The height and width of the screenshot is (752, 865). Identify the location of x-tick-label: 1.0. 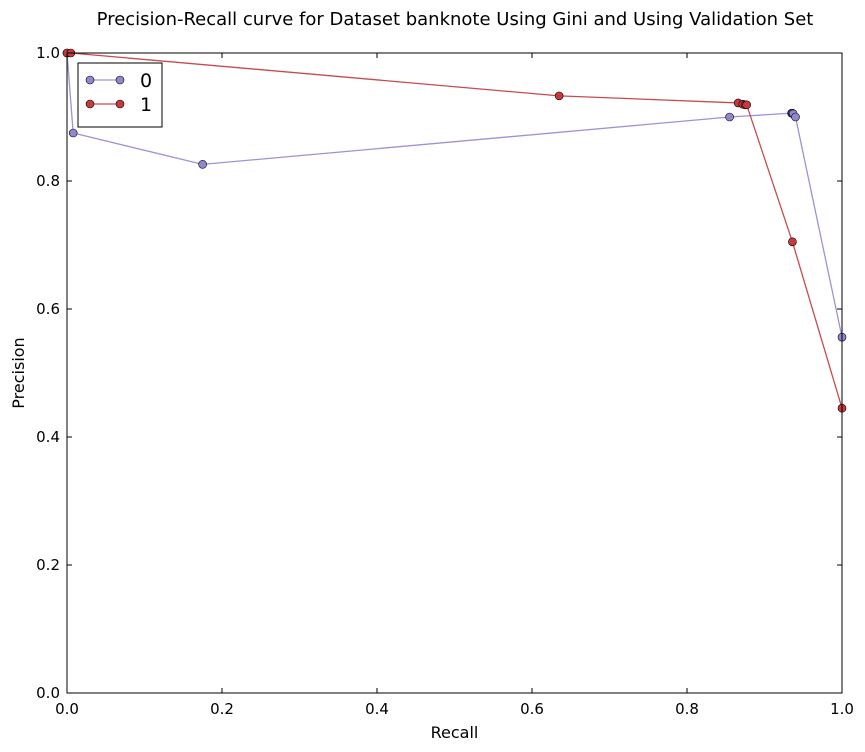
(842, 709).